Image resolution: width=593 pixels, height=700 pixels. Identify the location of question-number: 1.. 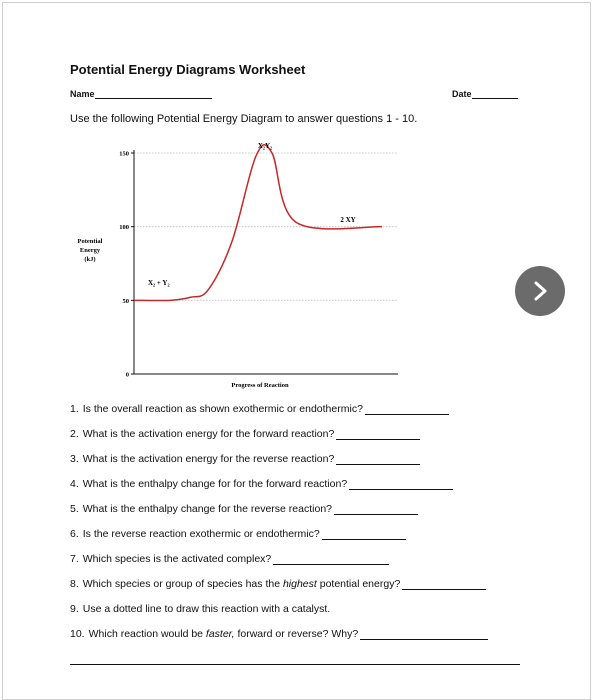
(74, 409).